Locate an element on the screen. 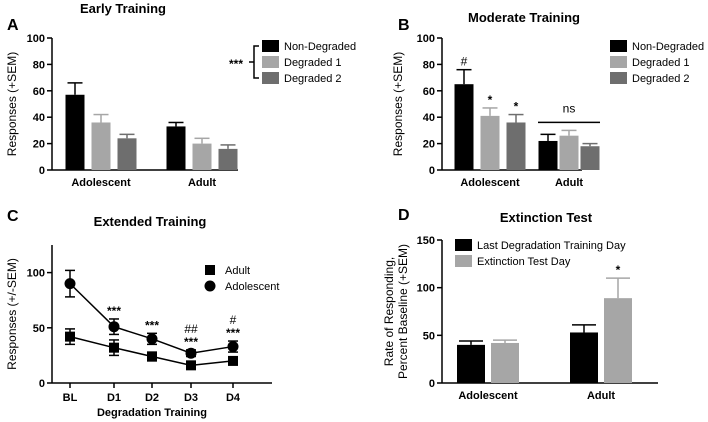  legend-label: Last Degradation Training Day is located at coordinates (551, 246).